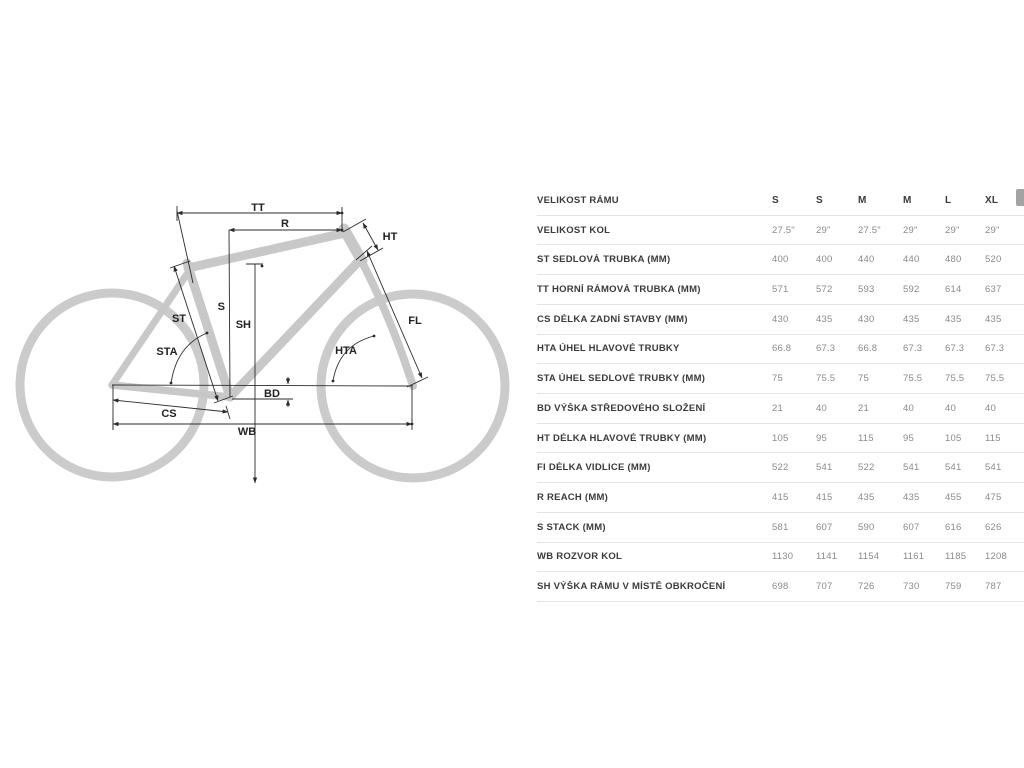 This screenshot has height=768, width=1024. What do you see at coordinates (993, 260) in the screenshot?
I see `cell-value: 520` at bounding box center [993, 260].